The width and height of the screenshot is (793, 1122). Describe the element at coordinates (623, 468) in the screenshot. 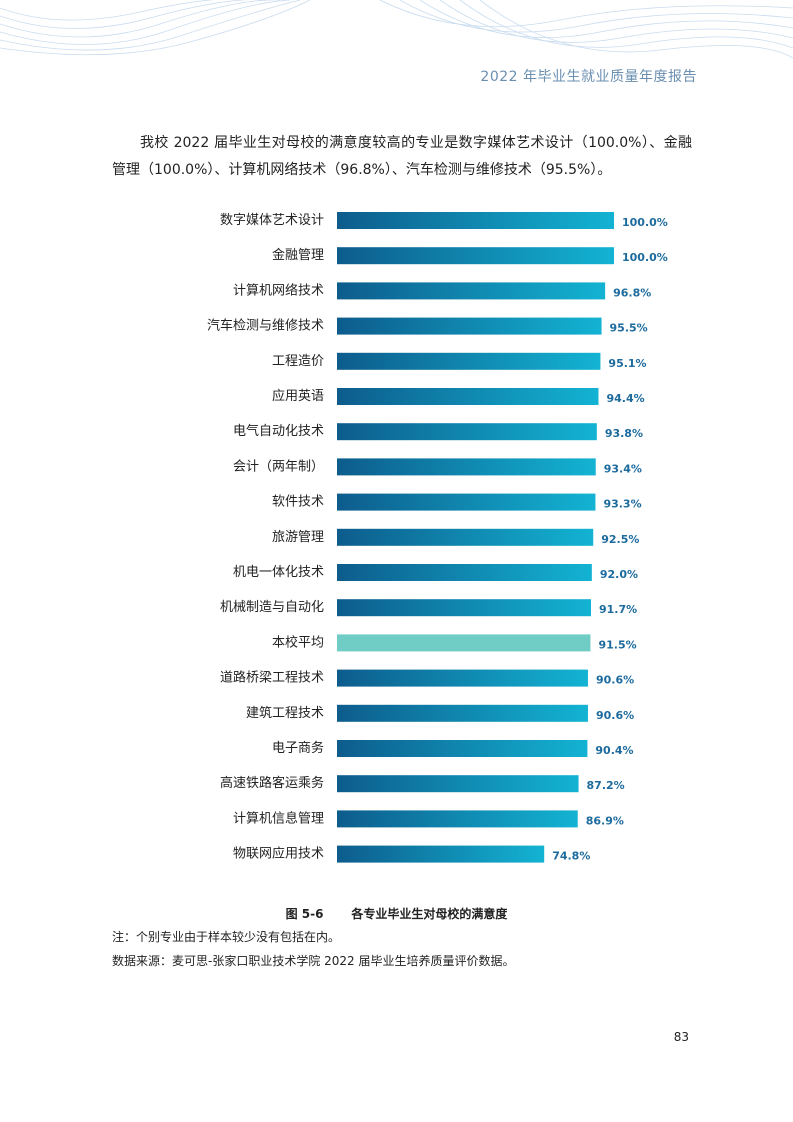

I see `value-label-8: 93.4%` at that location.